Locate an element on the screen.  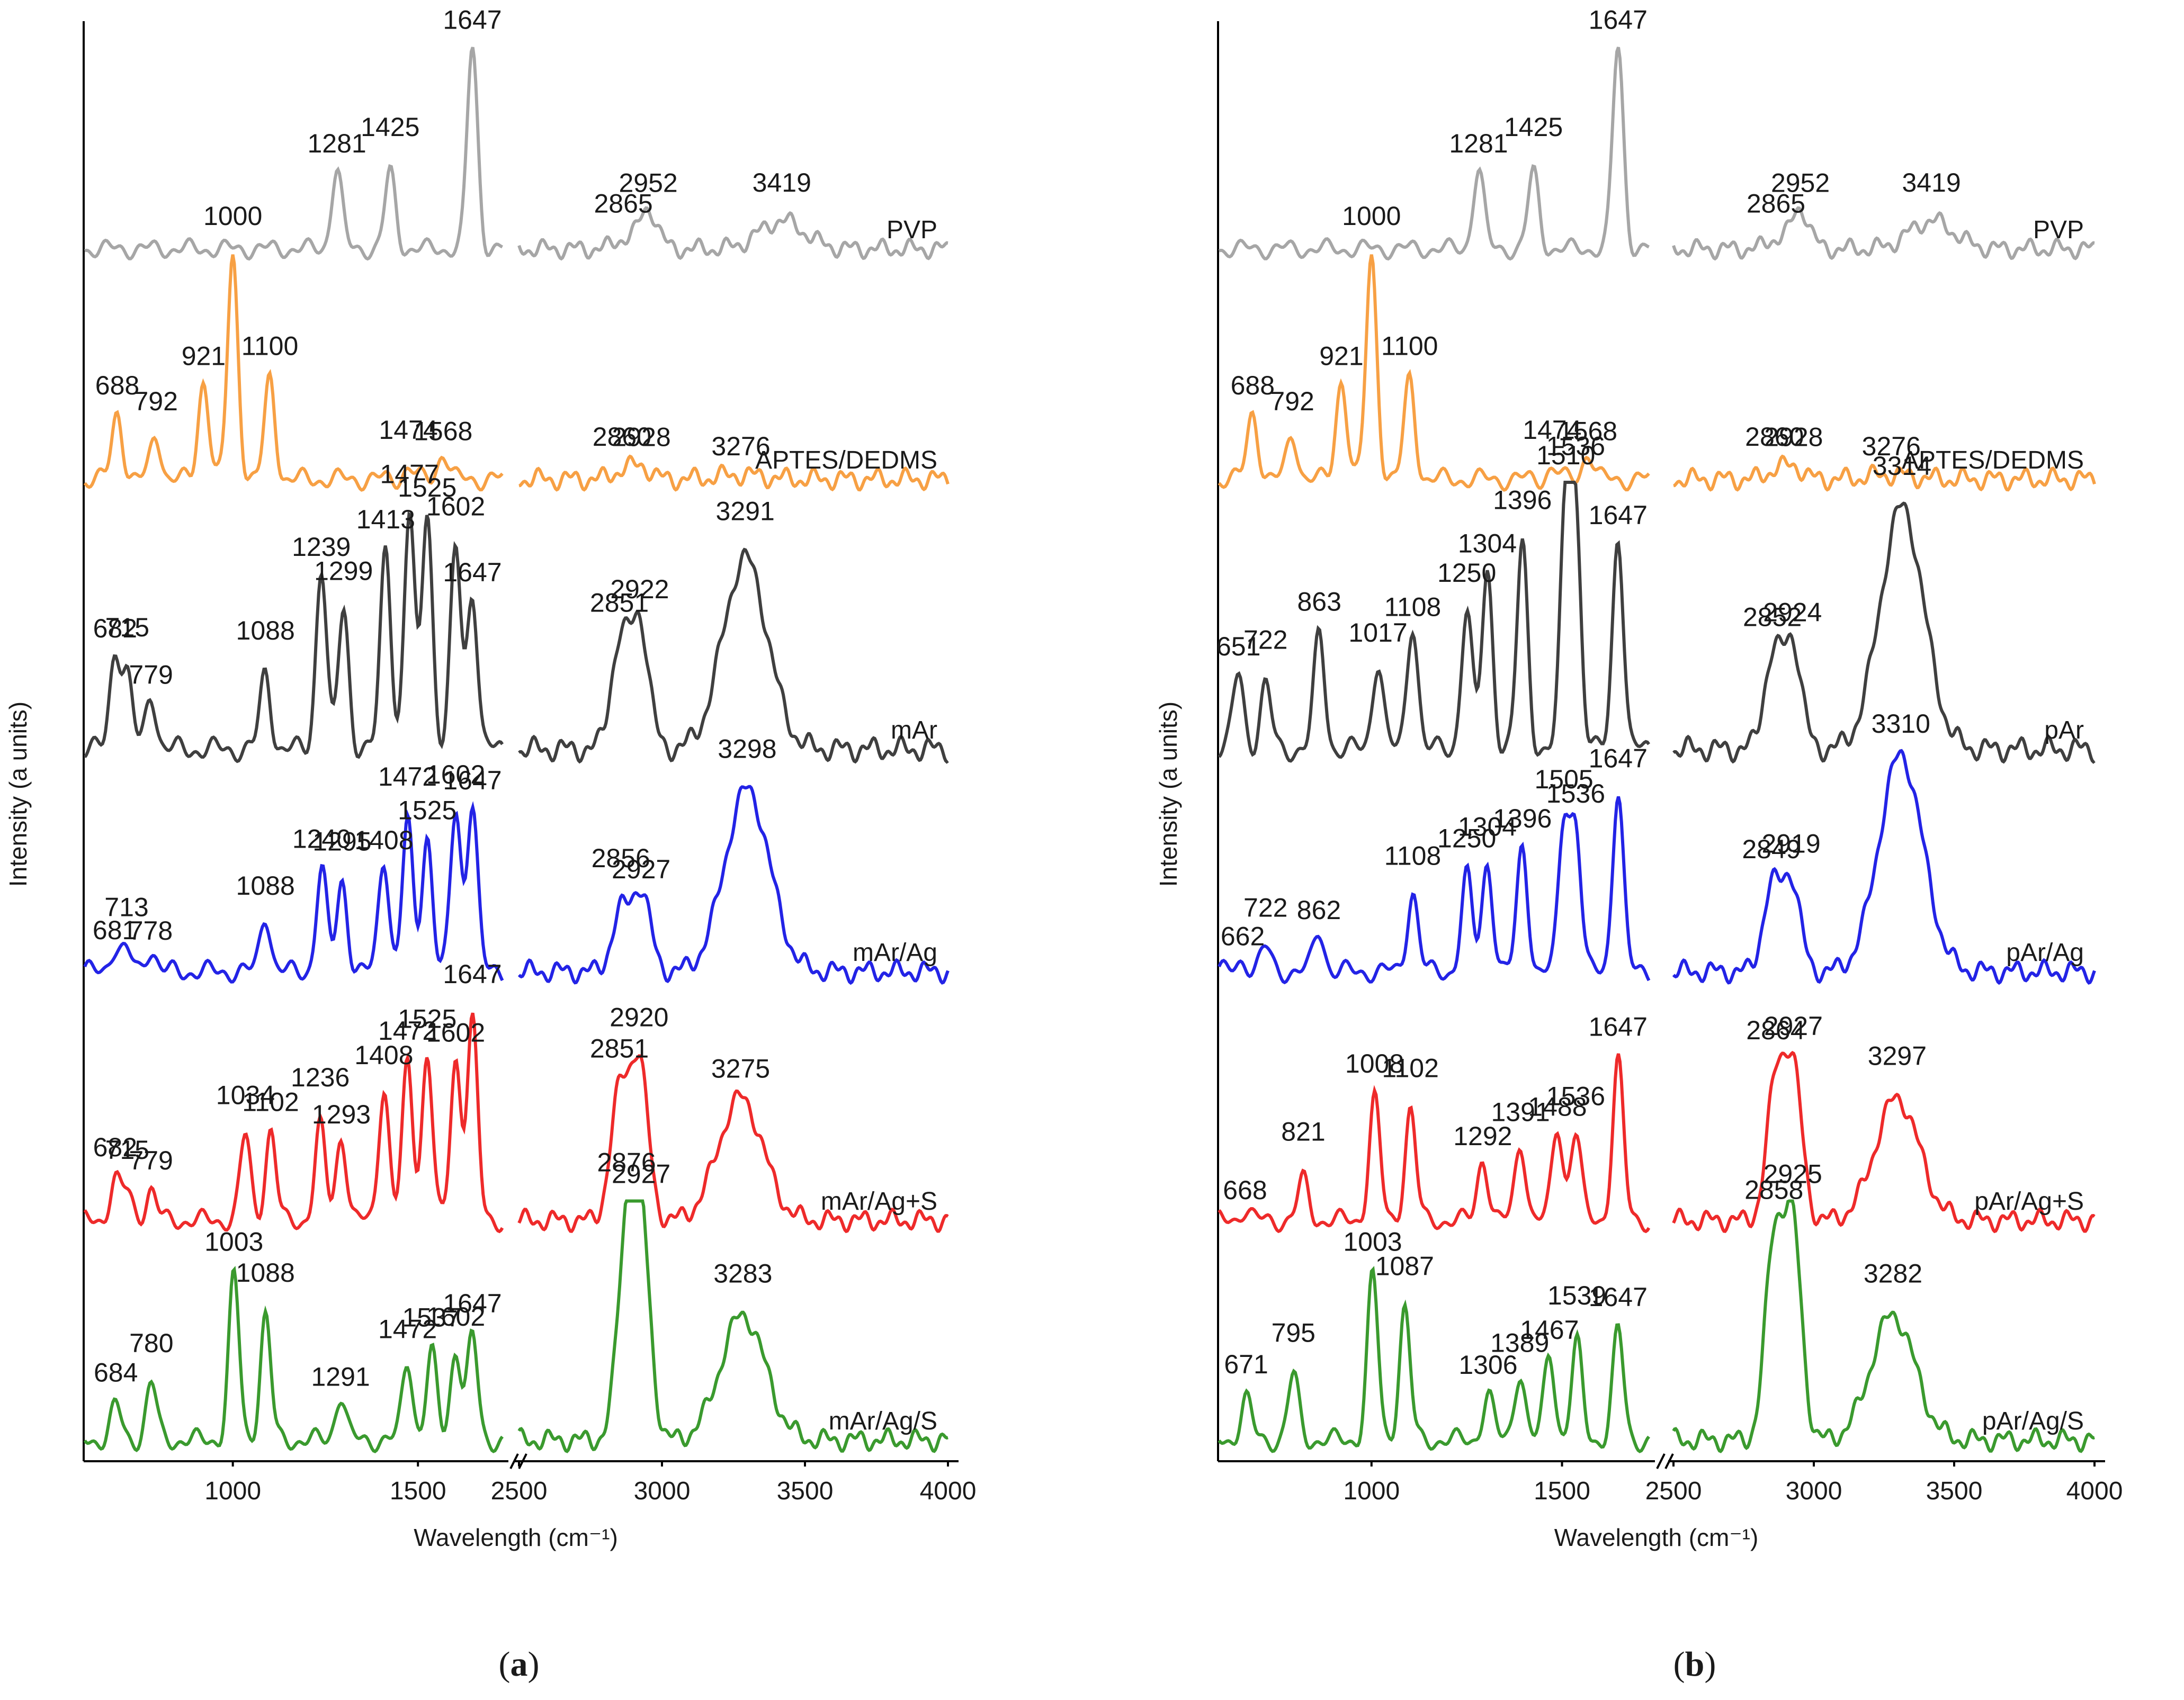
x-tick-label: 1500 is located at coordinates (1562, 1491).